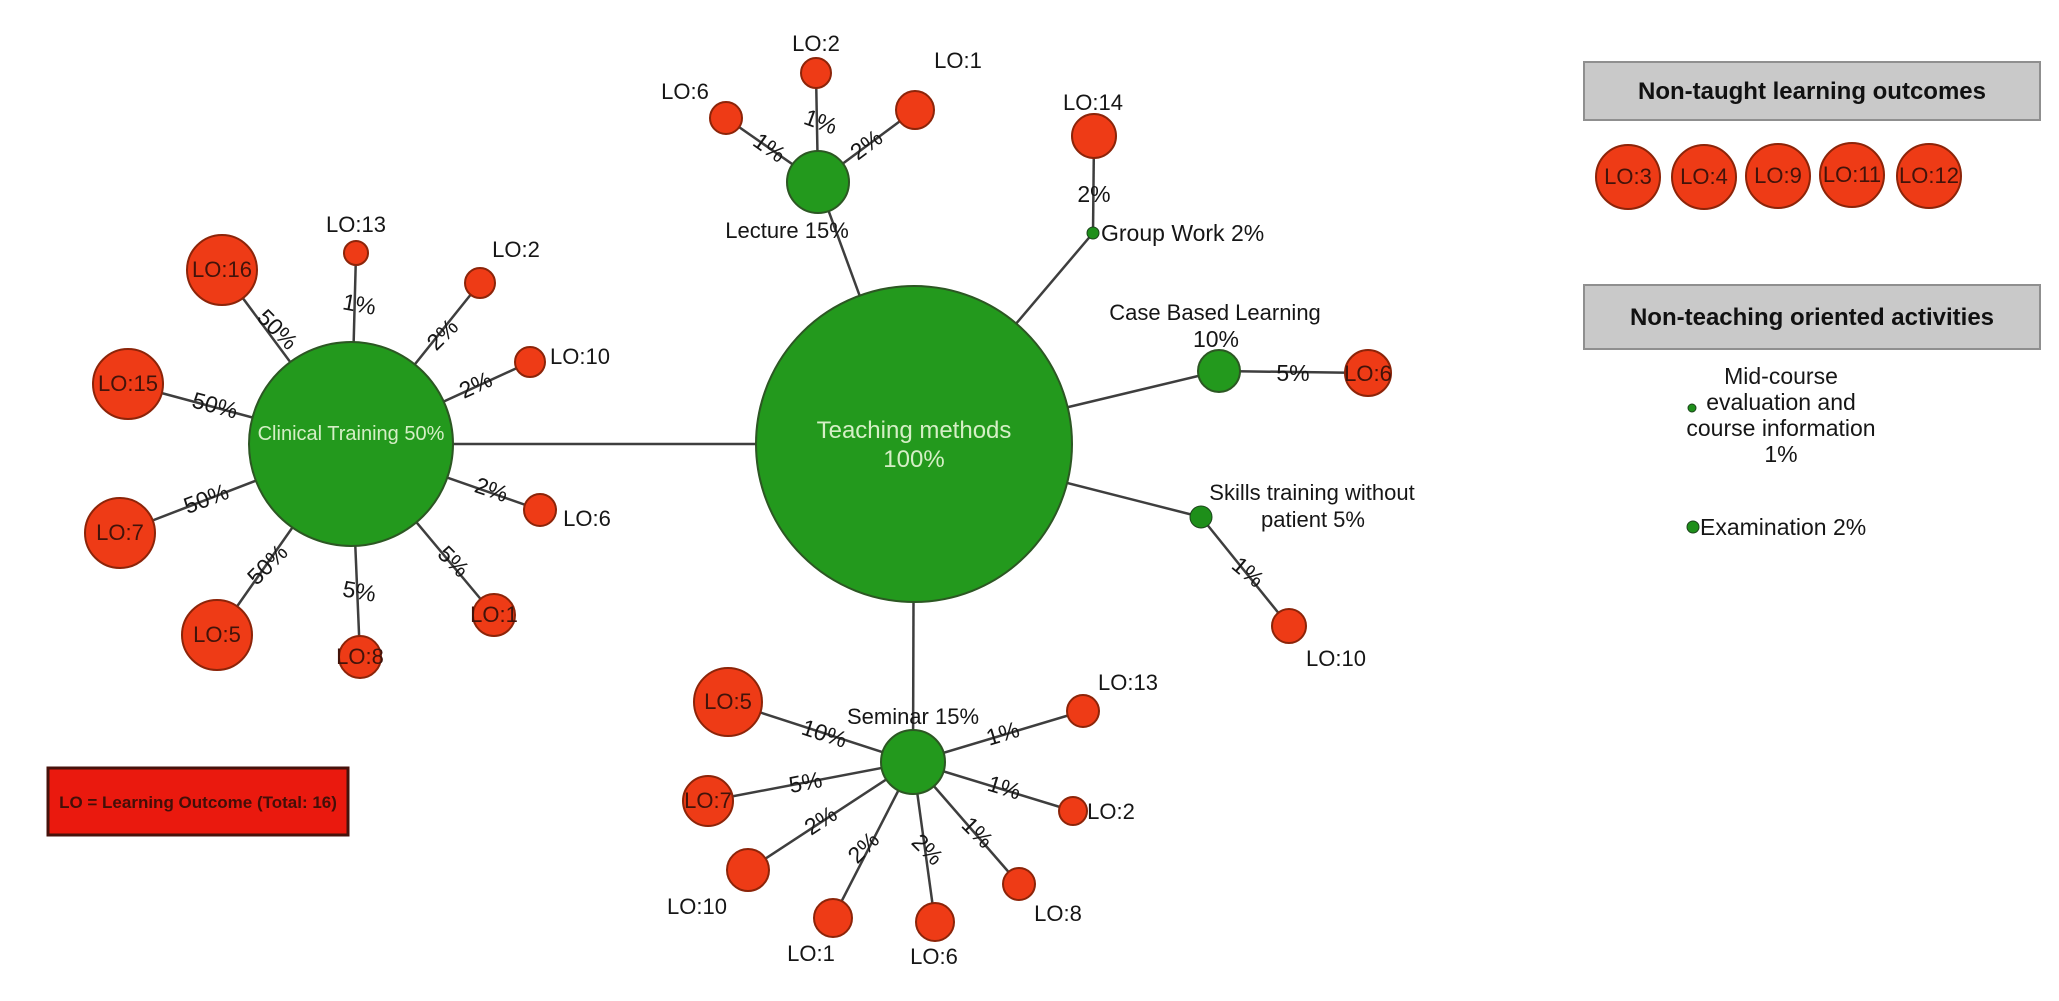  I want to click on node-seminar-label: Seminar 15%, so click(913, 716).